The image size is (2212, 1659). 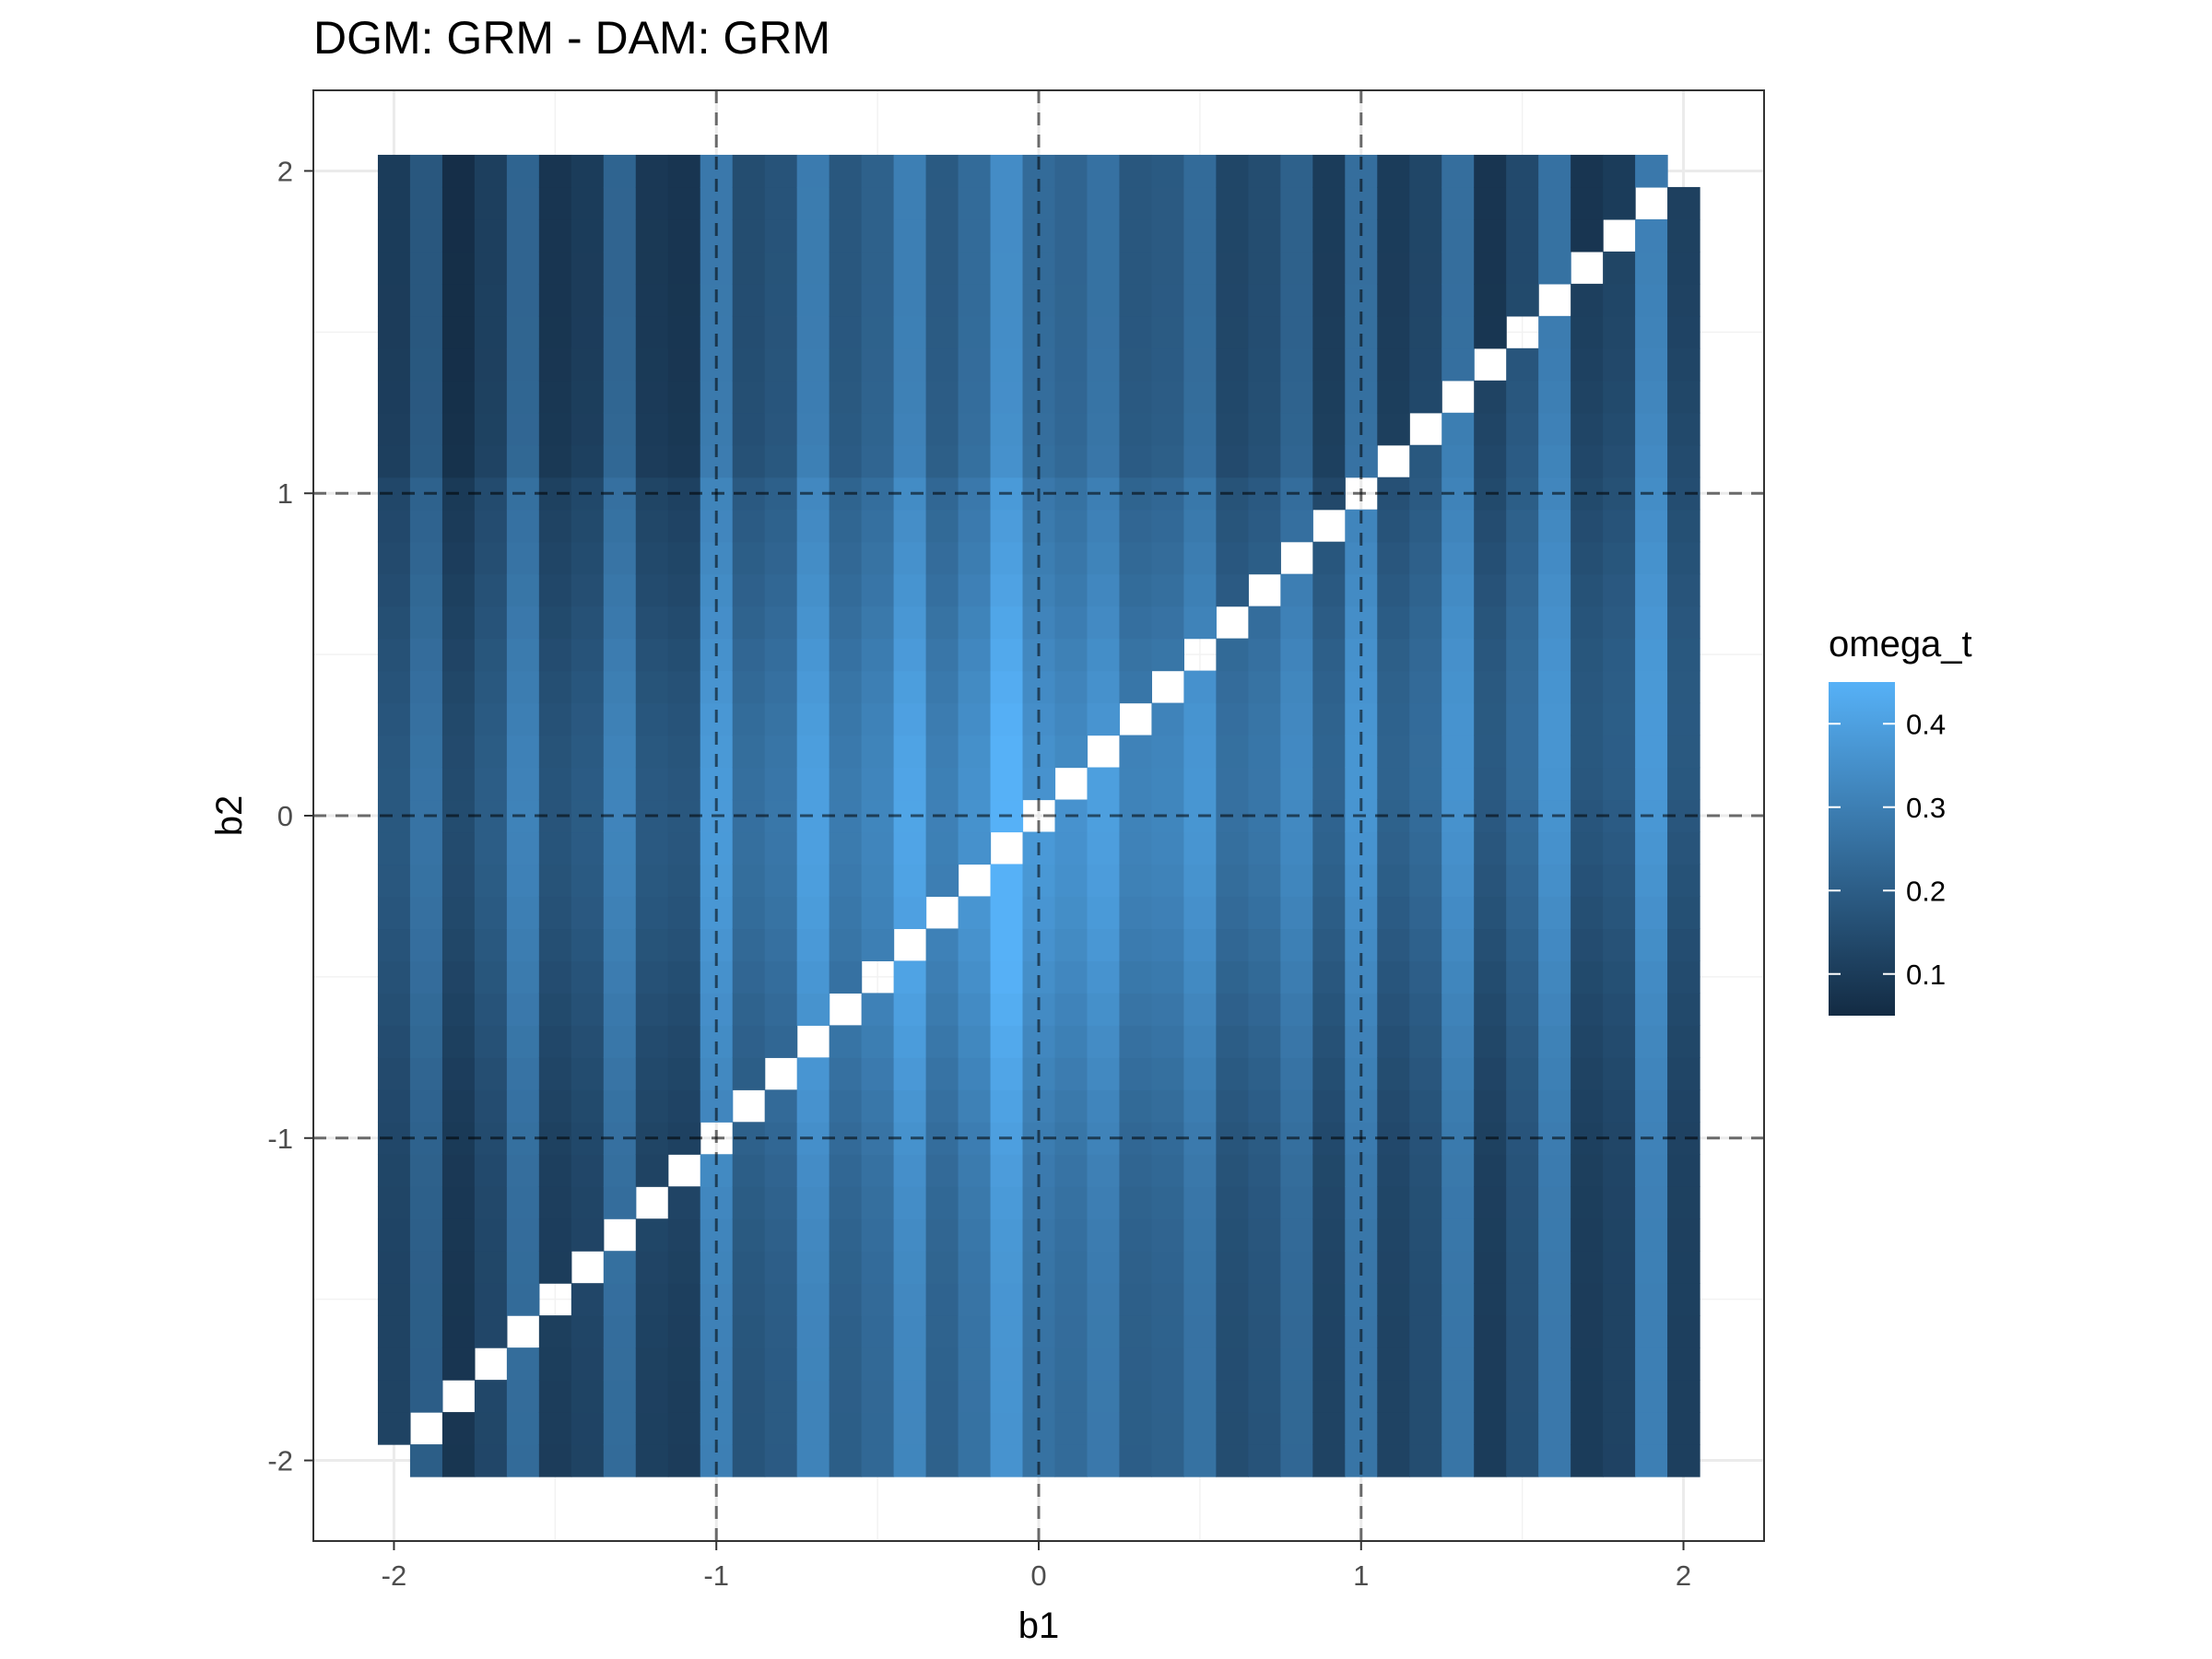 What do you see at coordinates (1926, 724) in the screenshot?
I see `legend-tick-label: 0.4` at bounding box center [1926, 724].